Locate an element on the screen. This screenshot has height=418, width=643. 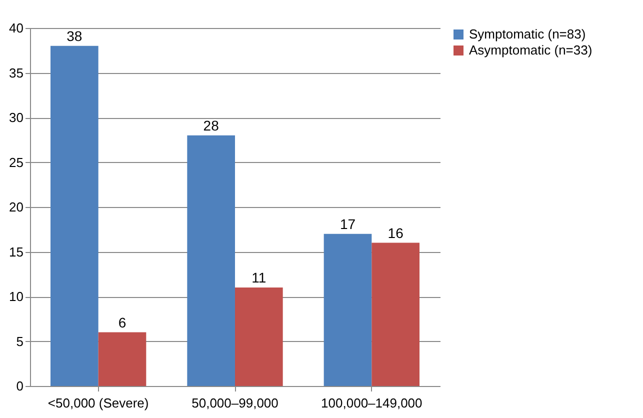
y-tick-label: 0 is located at coordinates (20, 386).